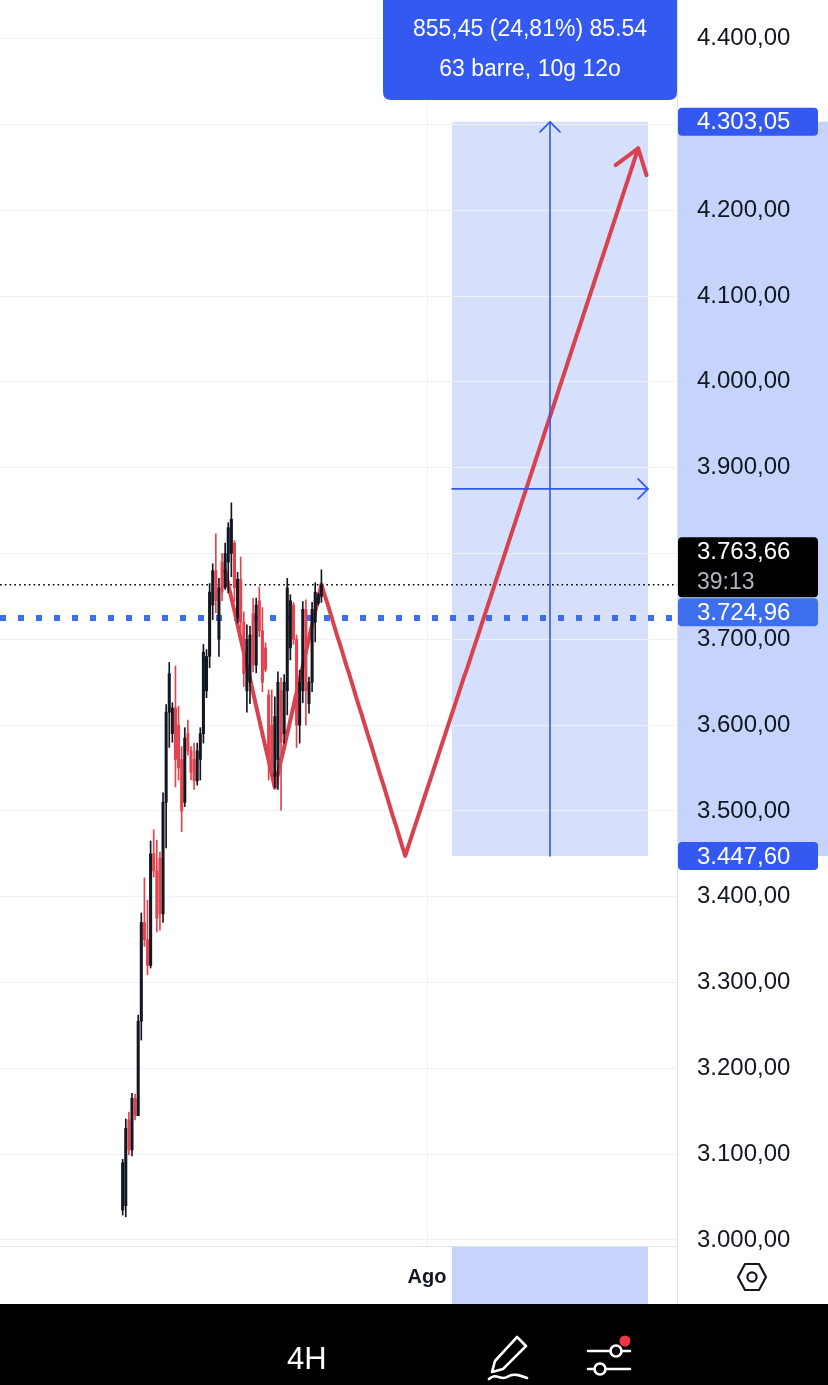 The height and width of the screenshot is (1385, 828). Describe the element at coordinates (427, 1275) in the screenshot. I see `x-tick-label: Ago` at that location.